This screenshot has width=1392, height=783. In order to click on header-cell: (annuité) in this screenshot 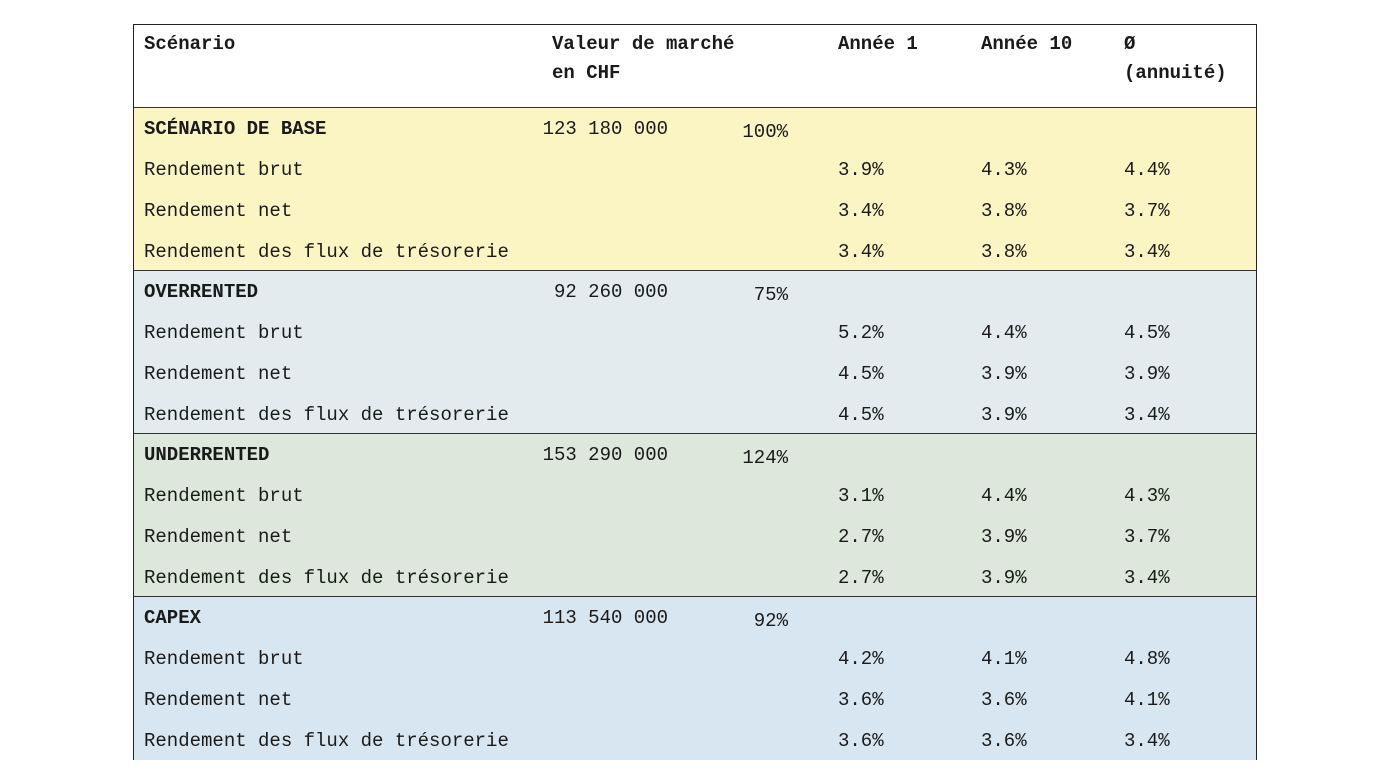, I will do `click(1175, 73)`.